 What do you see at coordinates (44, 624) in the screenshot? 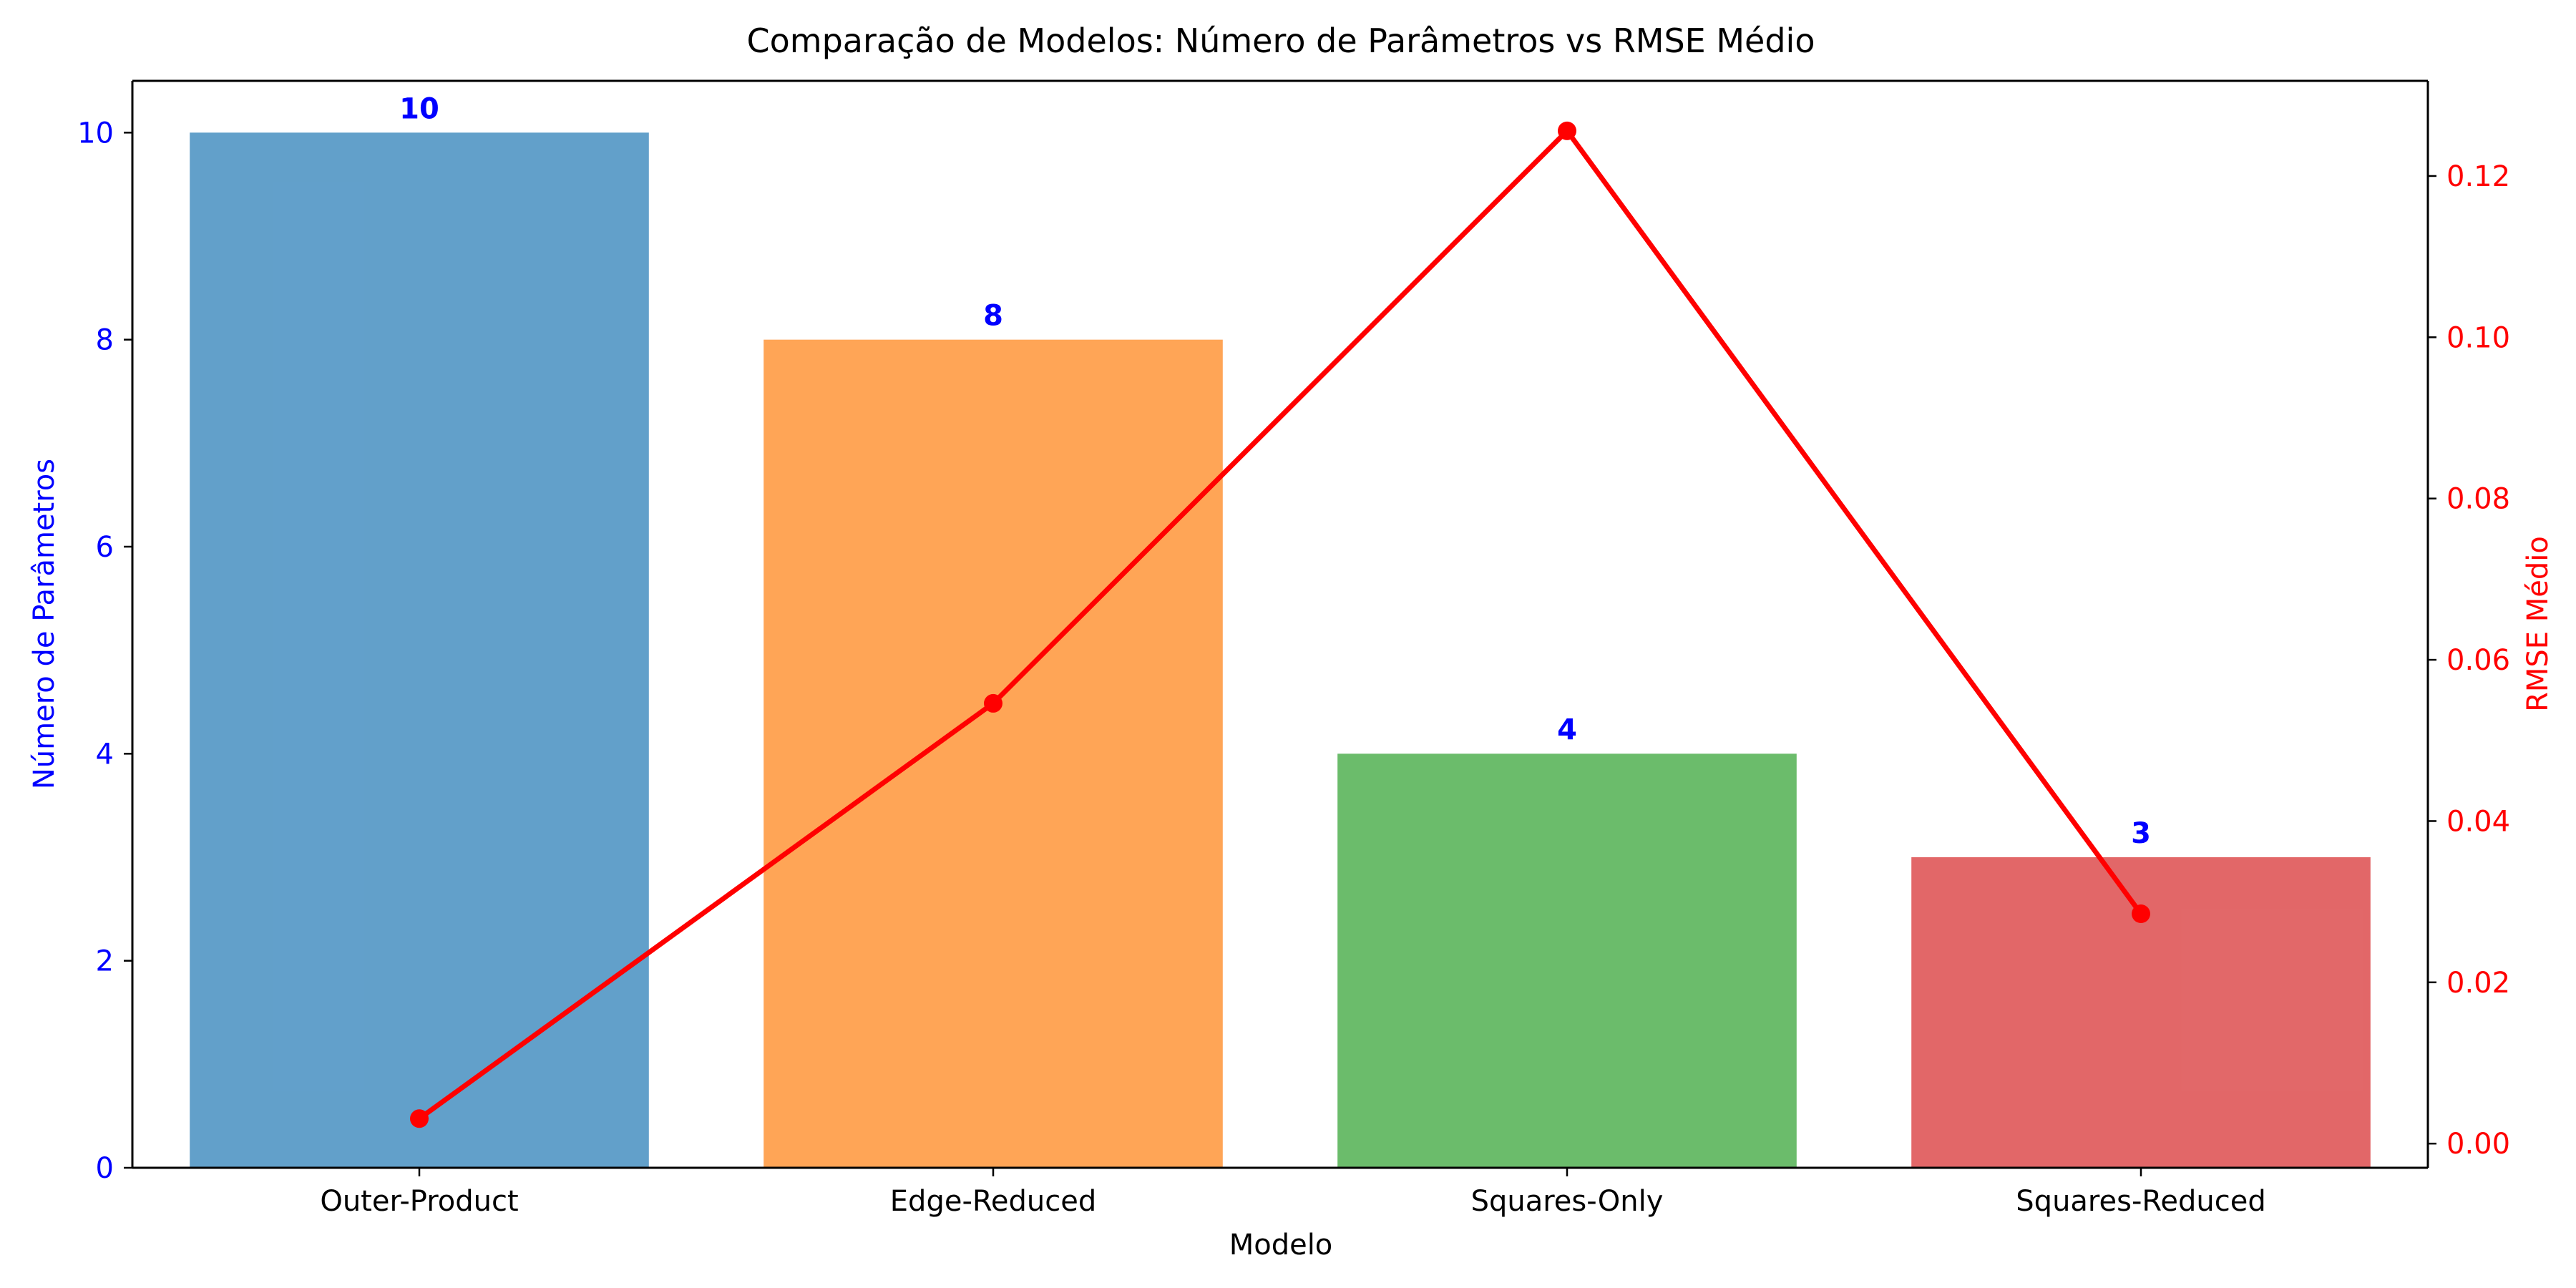
I see `left-y-axis-label: Número de Parâmetros` at bounding box center [44, 624].